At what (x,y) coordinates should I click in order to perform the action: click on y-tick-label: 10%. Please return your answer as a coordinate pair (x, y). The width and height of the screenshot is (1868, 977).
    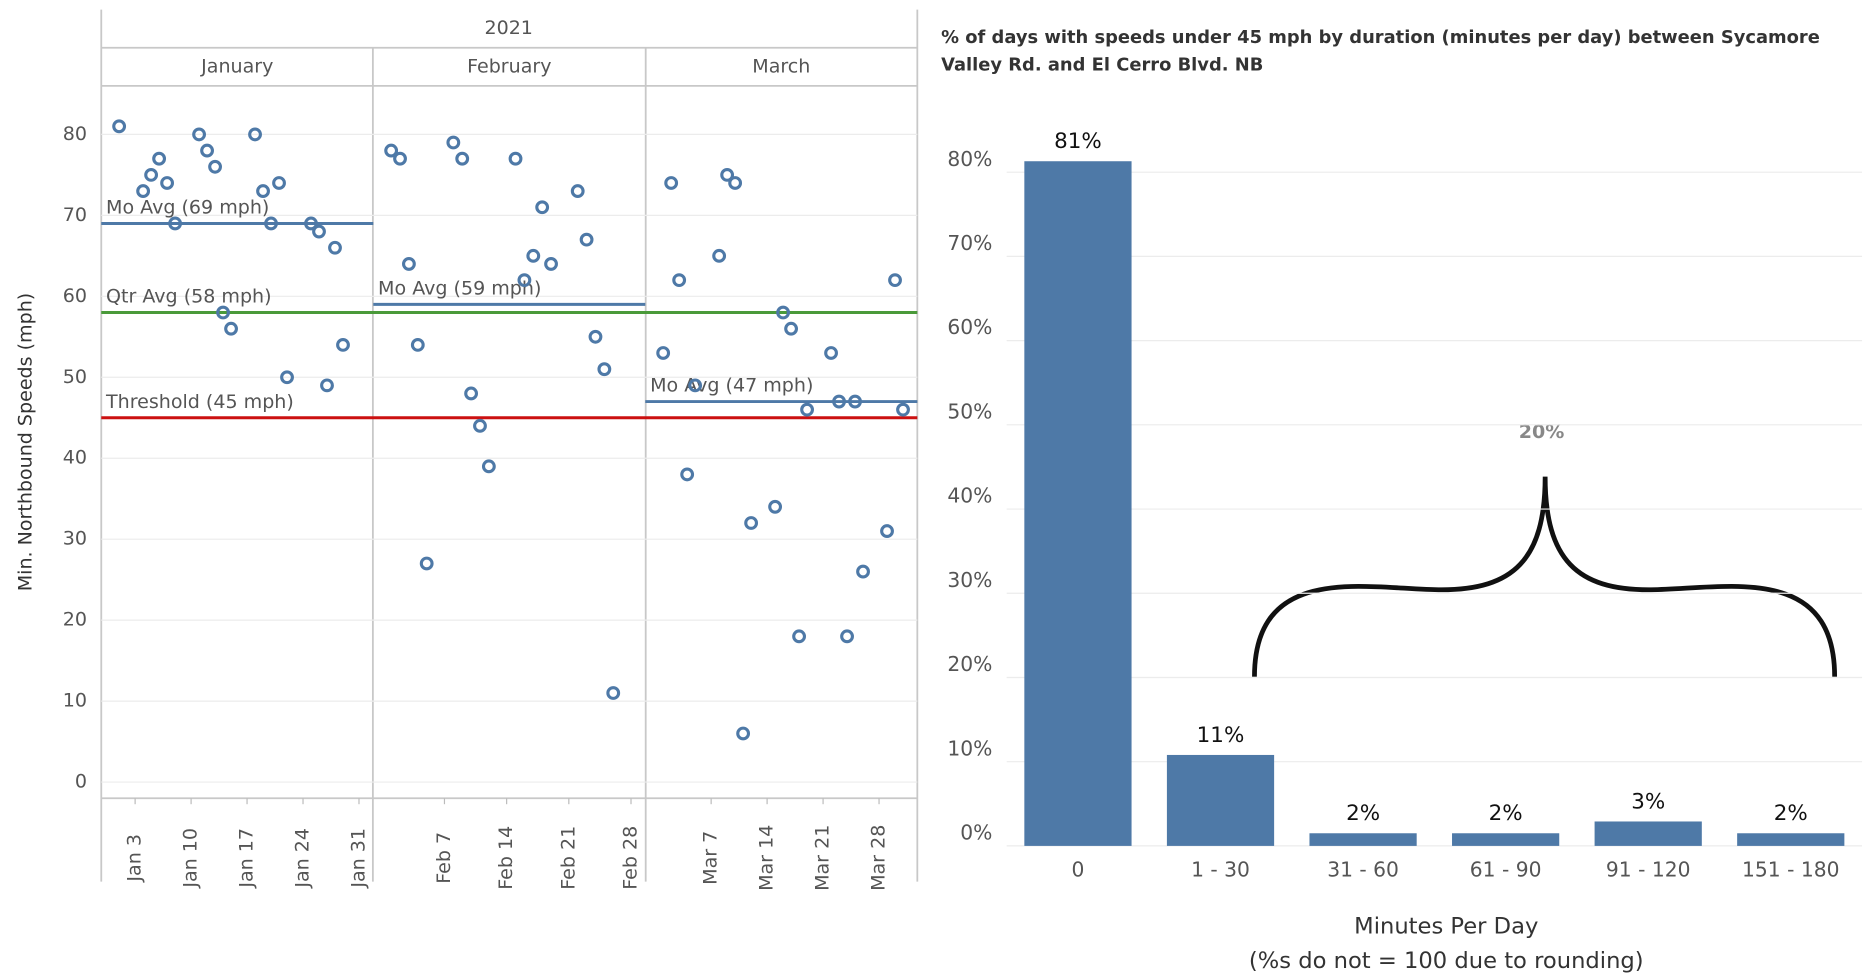
    Looking at the image, I should click on (969, 748).